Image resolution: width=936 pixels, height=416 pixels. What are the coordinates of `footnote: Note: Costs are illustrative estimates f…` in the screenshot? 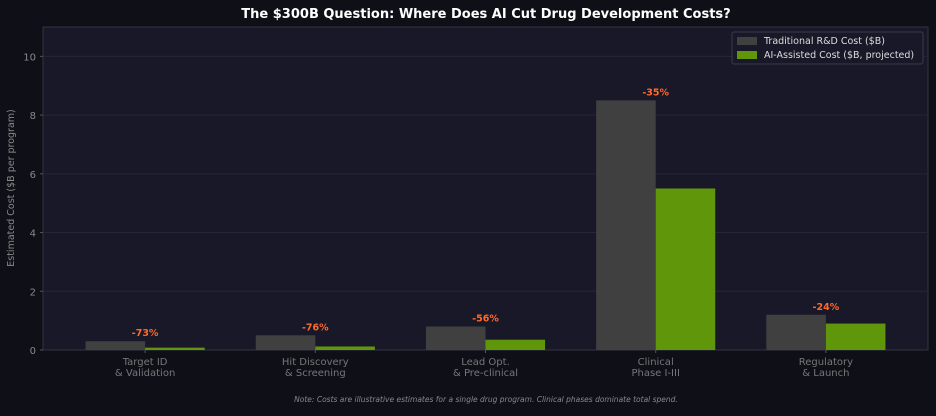 It's located at (486, 399).